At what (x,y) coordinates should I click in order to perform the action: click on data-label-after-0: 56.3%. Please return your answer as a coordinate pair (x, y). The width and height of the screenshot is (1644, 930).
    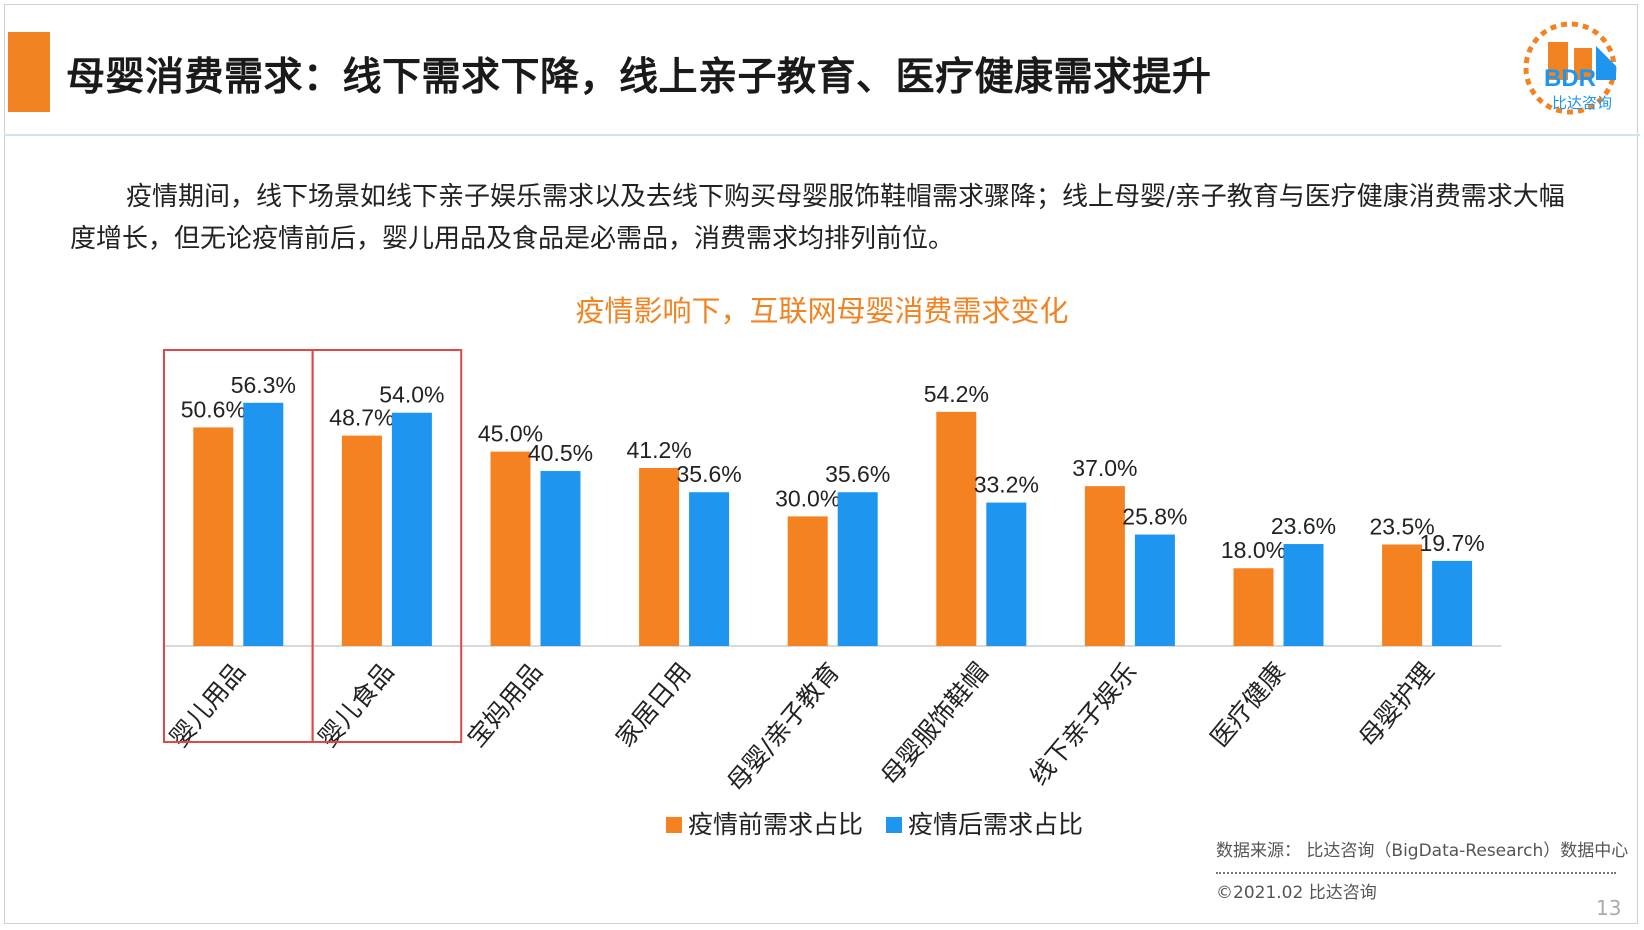
    Looking at the image, I should click on (263, 385).